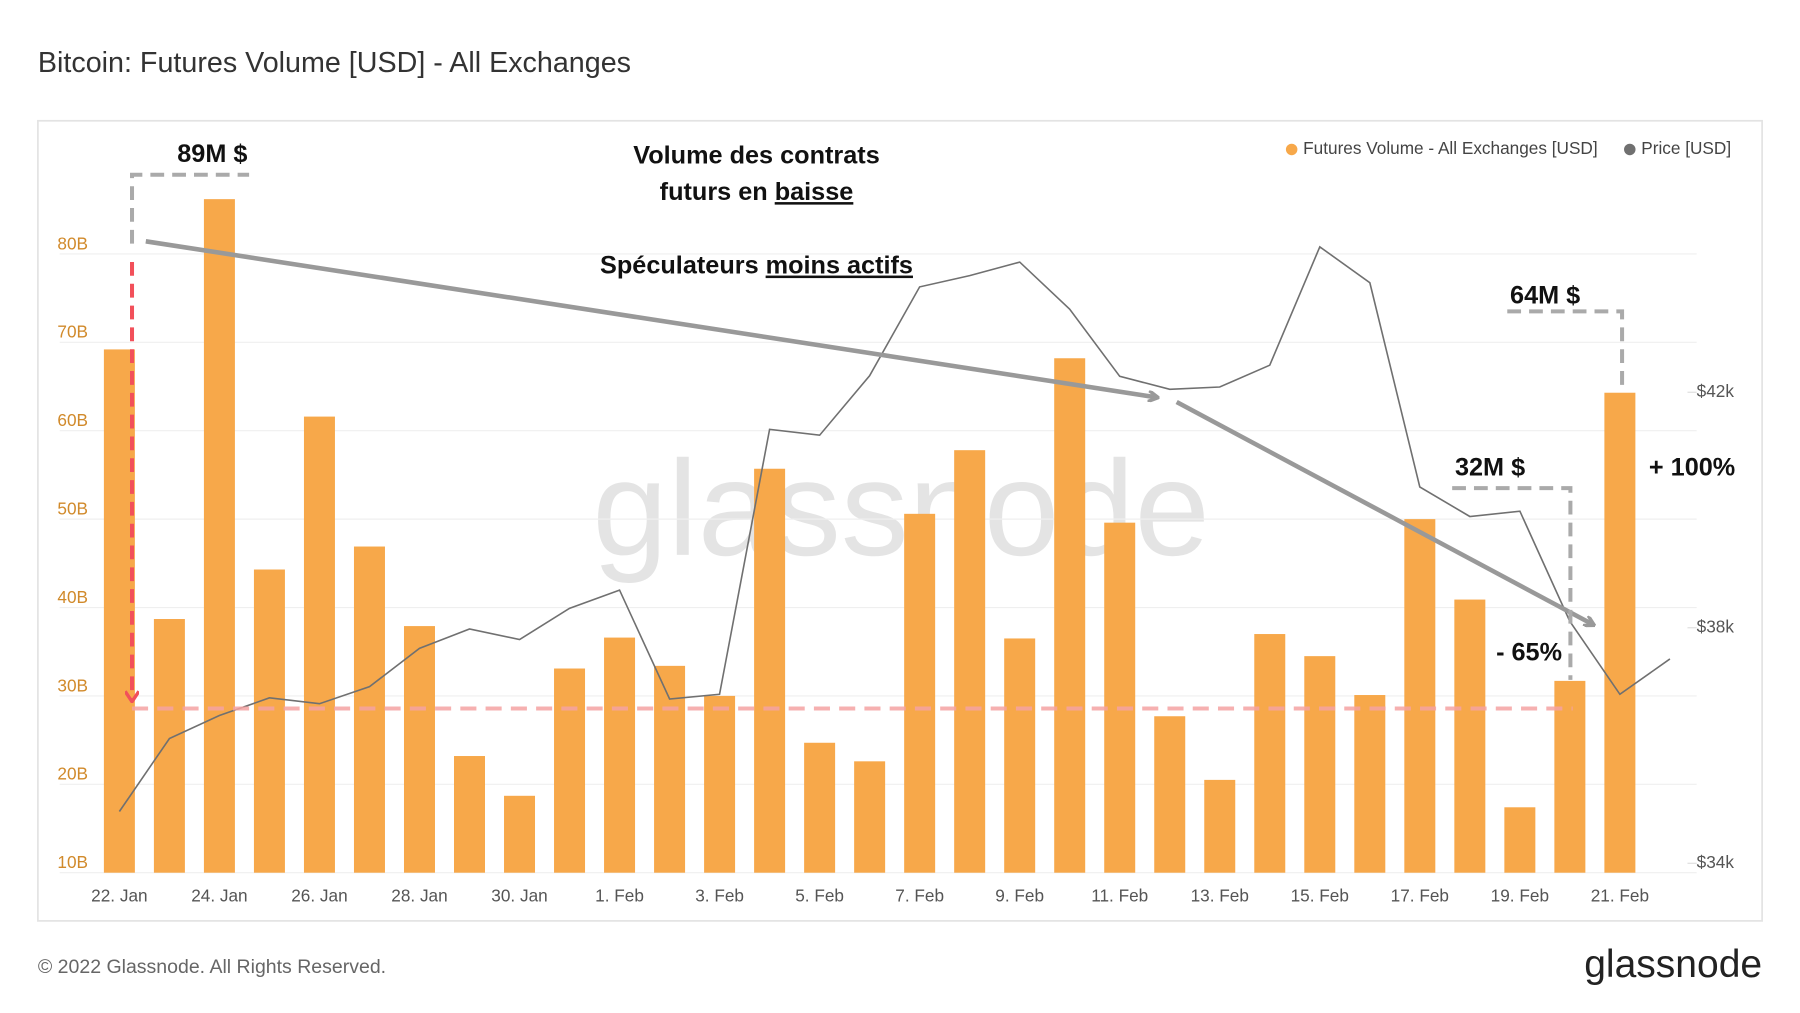 Image resolution: width=1800 pixels, height=1013 pixels. I want to click on annotation: + 100%, so click(1692, 467).